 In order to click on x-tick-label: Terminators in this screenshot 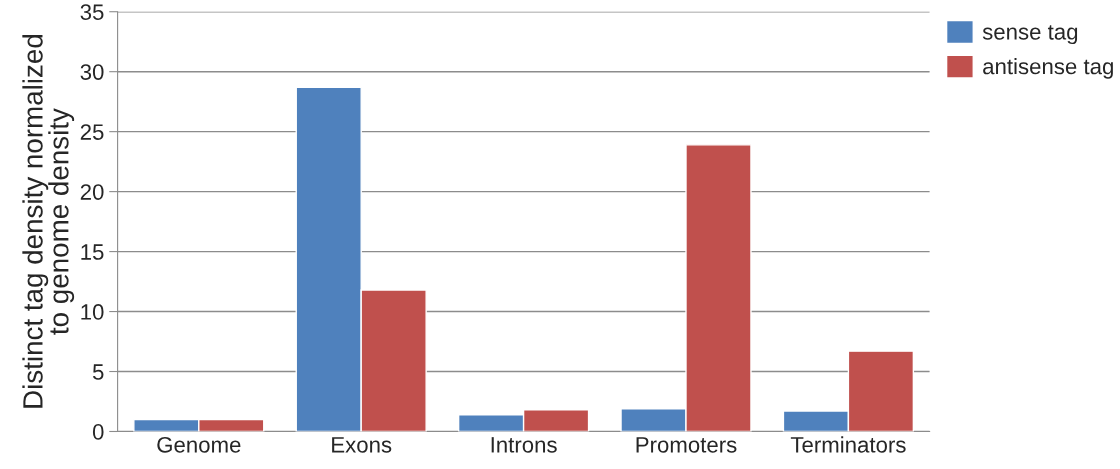, I will do `click(848, 444)`.